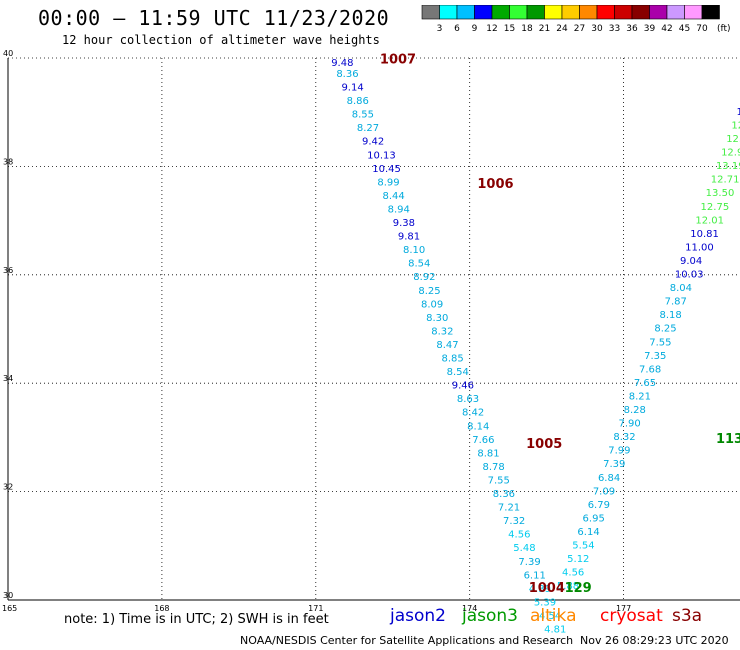 Image resolution: width=740 pixels, height=650 pixels. Describe the element at coordinates (733, 139) in the screenshot. I see `swh-value-label: 12.31` at that location.